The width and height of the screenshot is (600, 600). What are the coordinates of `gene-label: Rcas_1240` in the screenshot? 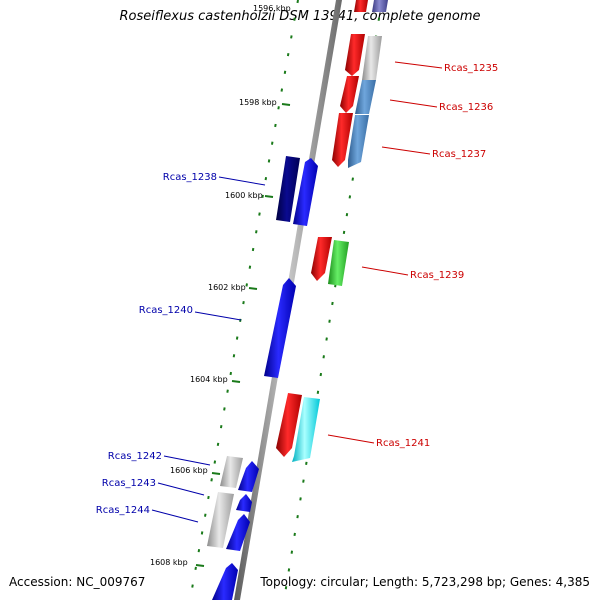 It's located at (166, 310).